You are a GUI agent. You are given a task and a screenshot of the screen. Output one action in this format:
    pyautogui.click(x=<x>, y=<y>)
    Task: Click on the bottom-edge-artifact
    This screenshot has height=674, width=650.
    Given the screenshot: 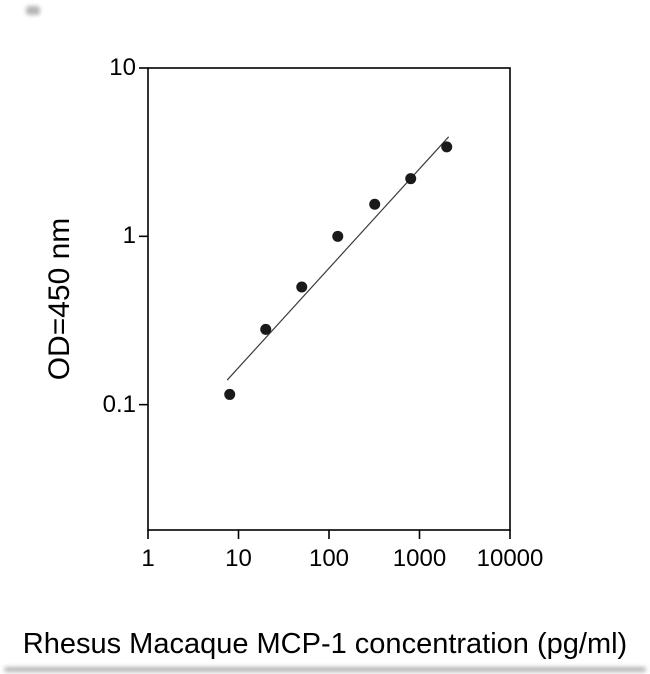 What is the action you would take?
    pyautogui.click(x=325, y=669)
    